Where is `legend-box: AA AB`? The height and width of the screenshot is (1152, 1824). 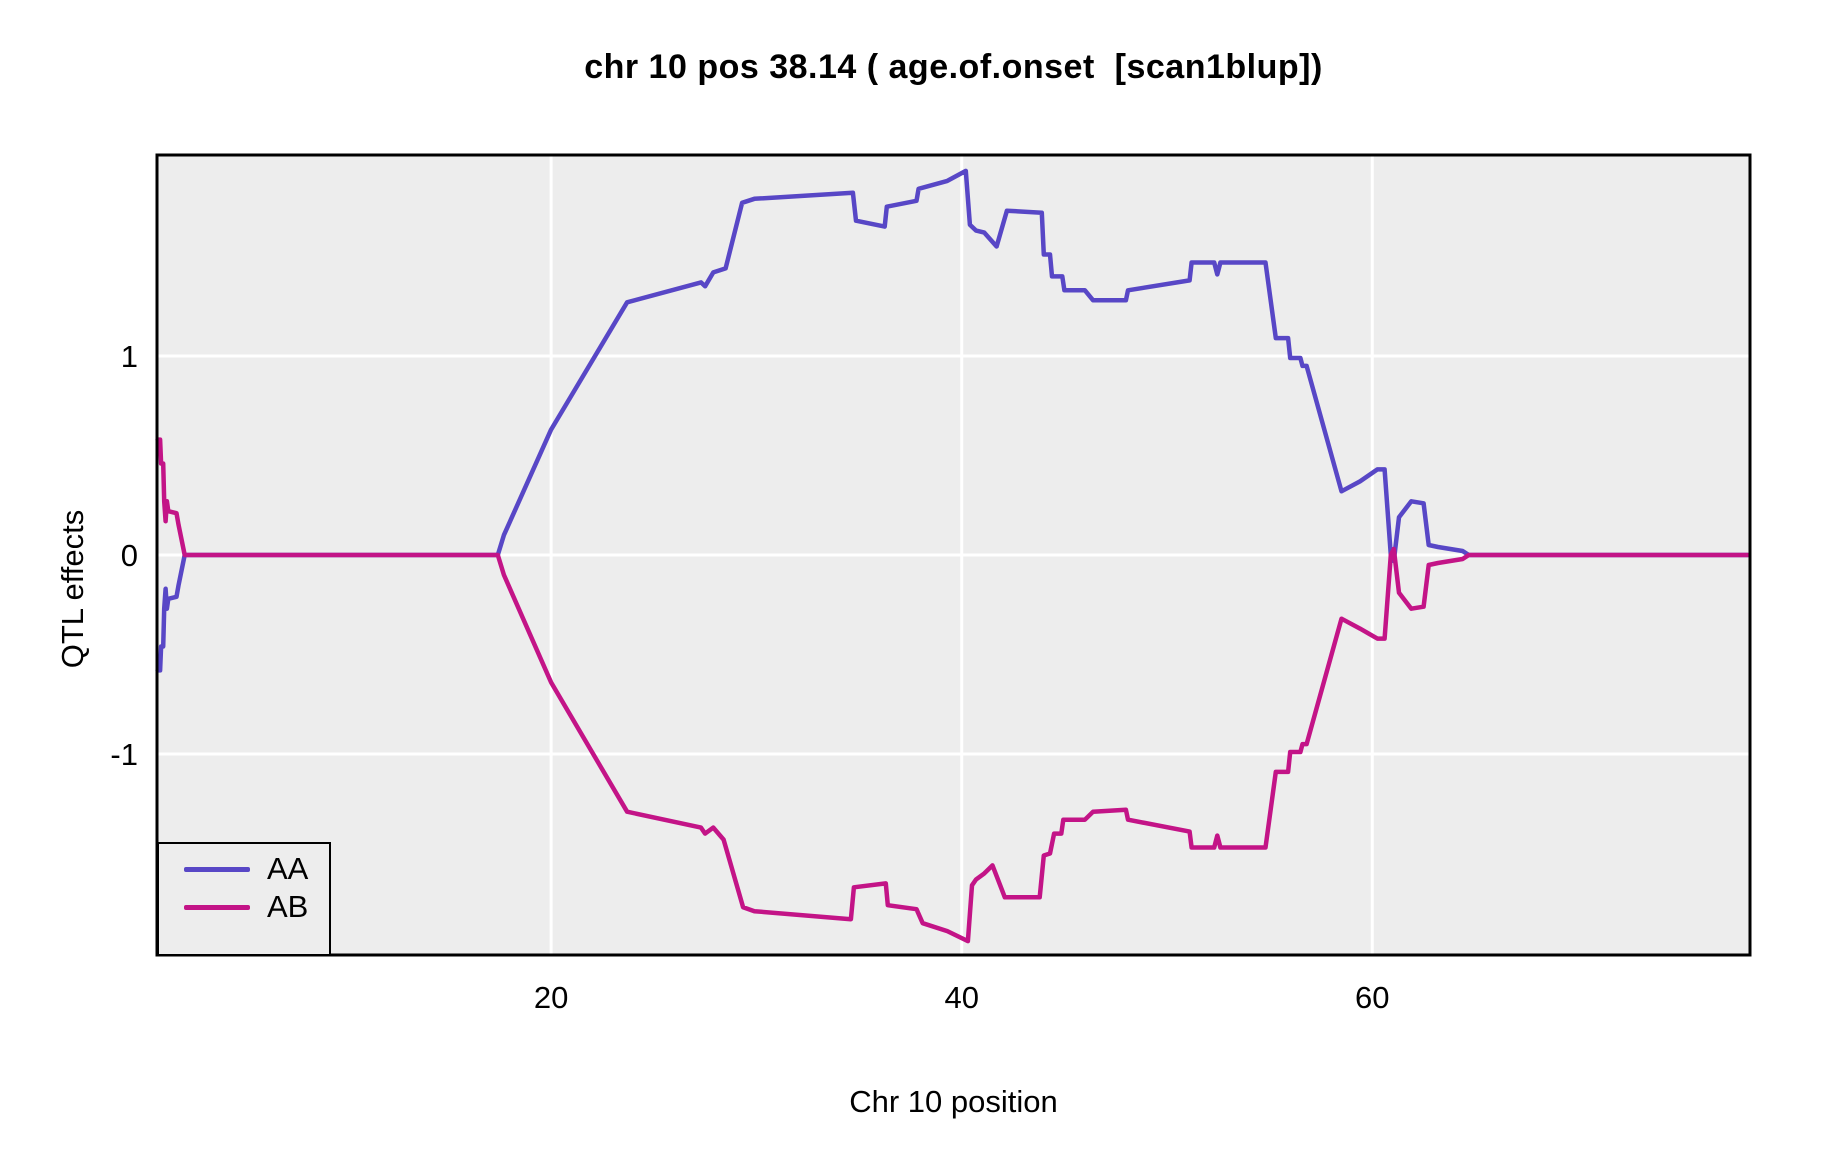 legend-box: AA AB is located at coordinates (244, 899).